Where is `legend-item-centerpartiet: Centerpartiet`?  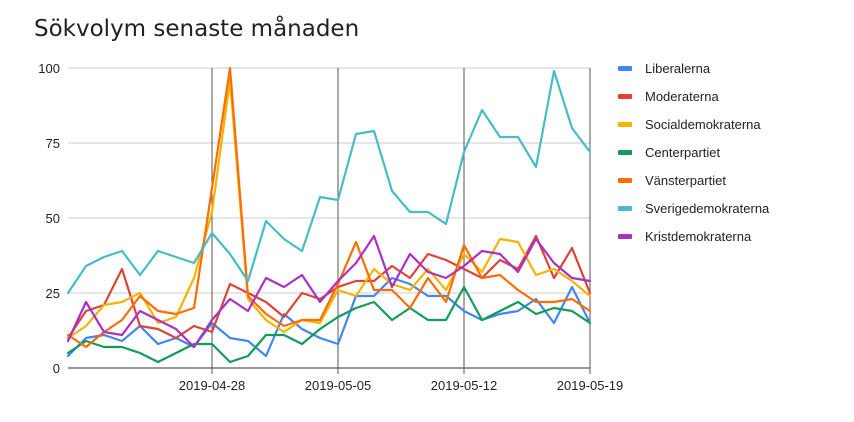
legend-item-centerpartiet: Centerpartiet is located at coordinates (669, 152).